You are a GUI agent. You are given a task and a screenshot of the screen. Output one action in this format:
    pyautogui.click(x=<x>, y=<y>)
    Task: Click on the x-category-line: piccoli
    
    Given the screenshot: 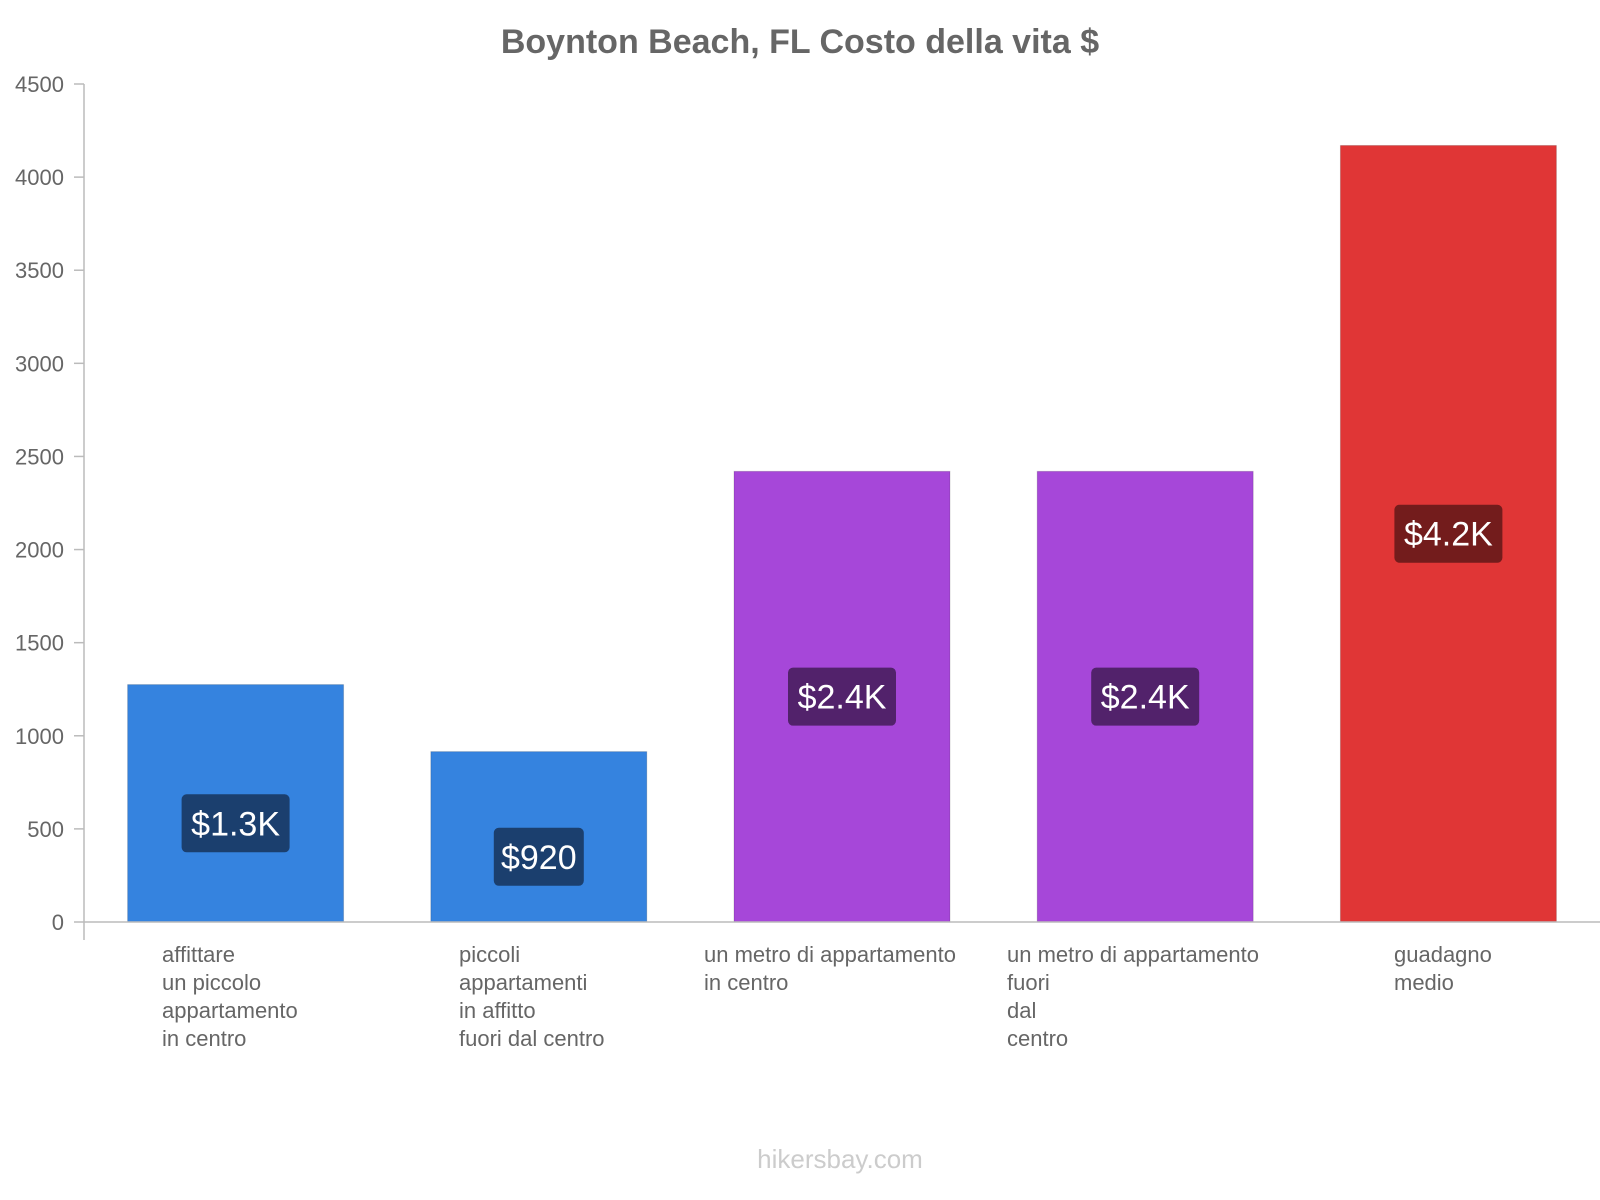 What is the action you would take?
    pyautogui.click(x=489, y=954)
    